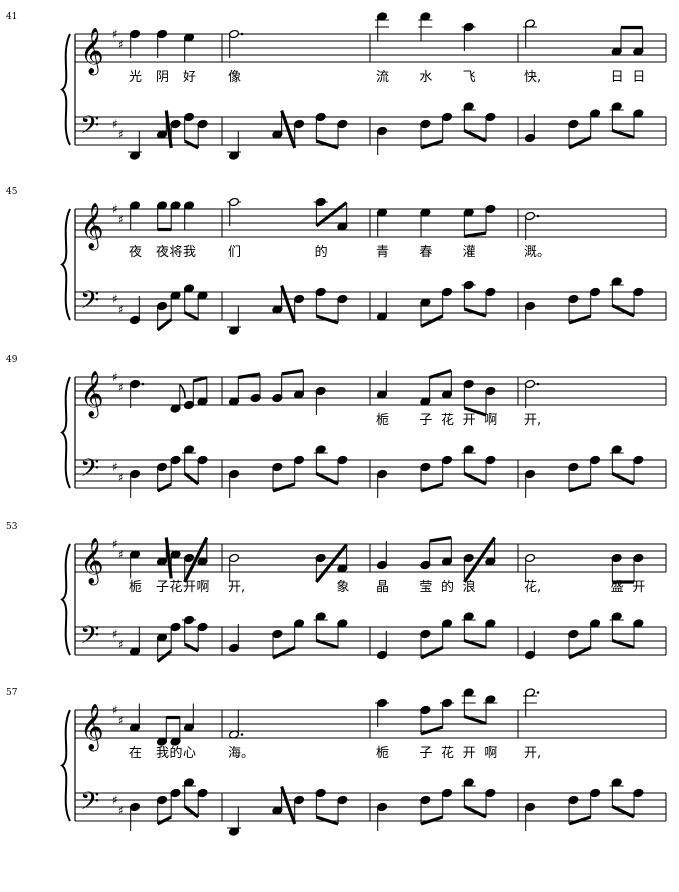 This screenshot has height=892, width=679. I want to click on lyric: 青, so click(382, 252).